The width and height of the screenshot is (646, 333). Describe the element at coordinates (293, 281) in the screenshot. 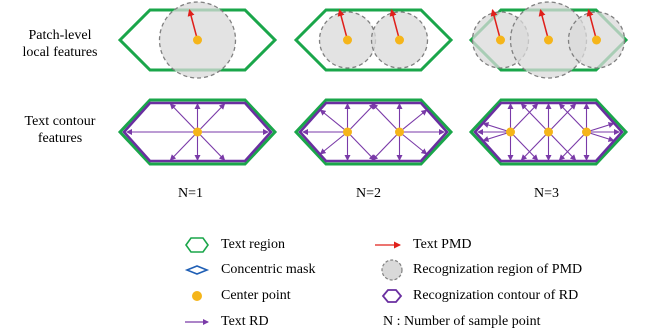

I see `legend-icons` at that location.